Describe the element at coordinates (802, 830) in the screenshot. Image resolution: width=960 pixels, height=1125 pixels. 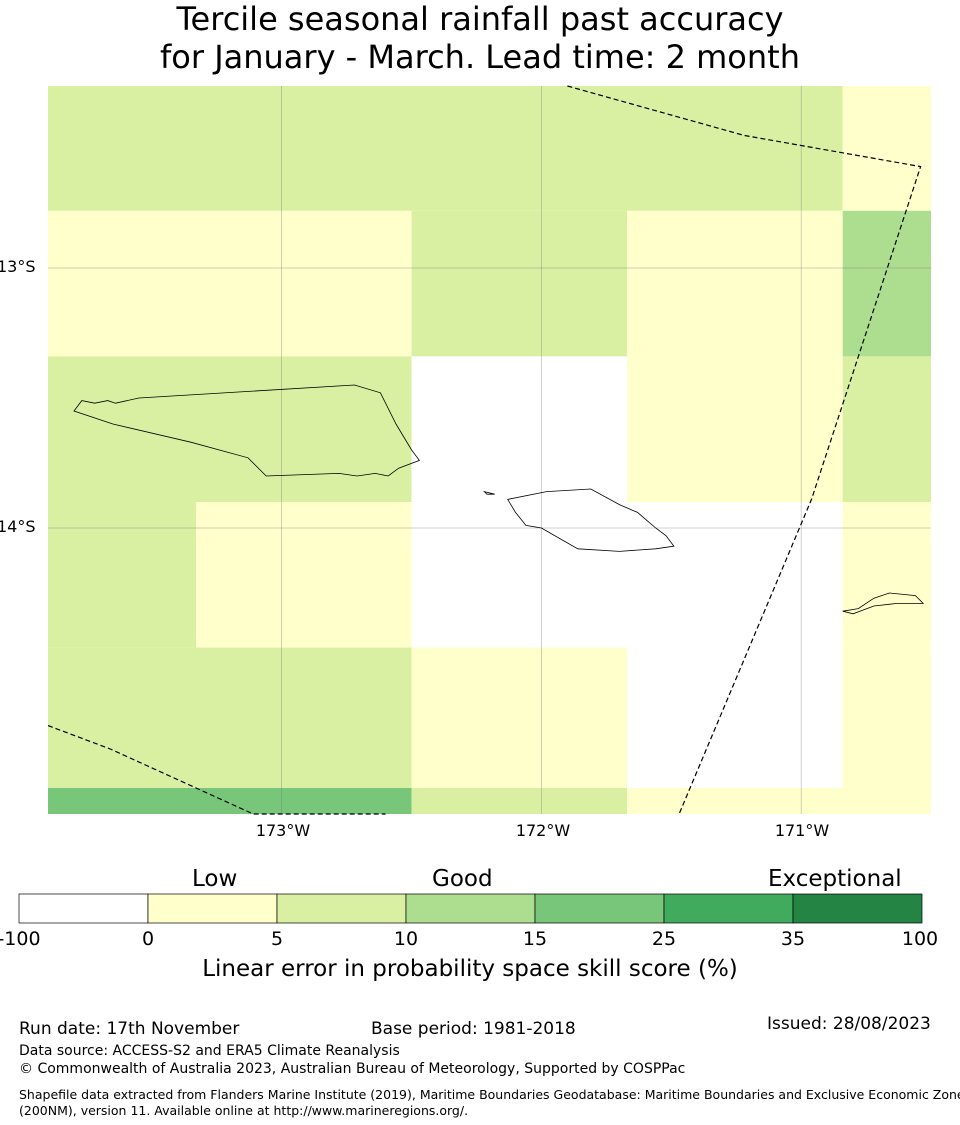
I see `lon-label-171w: 171°W` at that location.